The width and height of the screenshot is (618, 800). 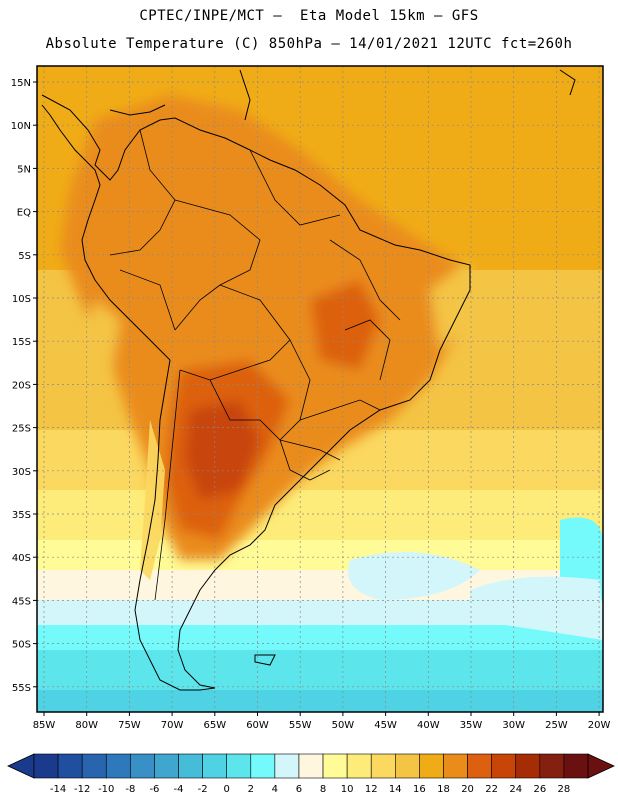 What do you see at coordinates (58, 789) in the screenshot?
I see `colorbar-tick-label: -14` at bounding box center [58, 789].